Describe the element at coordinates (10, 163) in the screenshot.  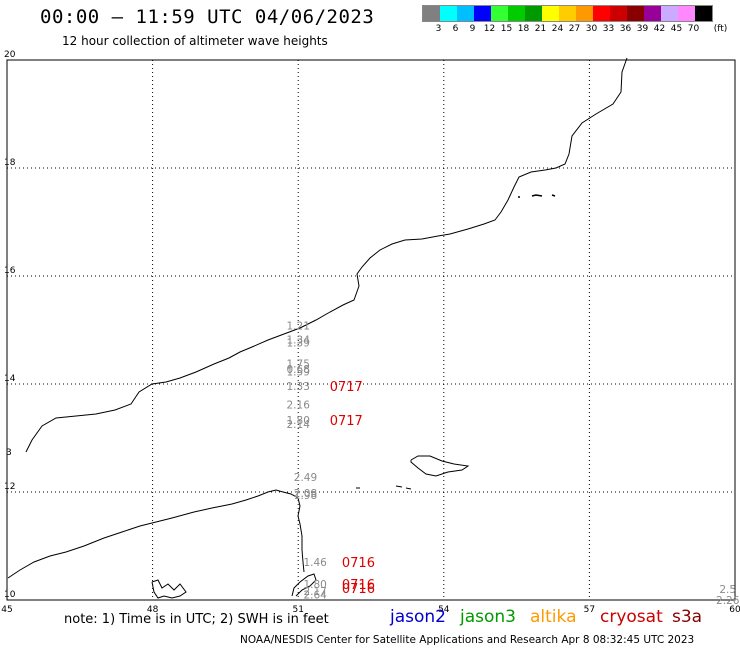
I see `lat-tick-18: 18` at that location.